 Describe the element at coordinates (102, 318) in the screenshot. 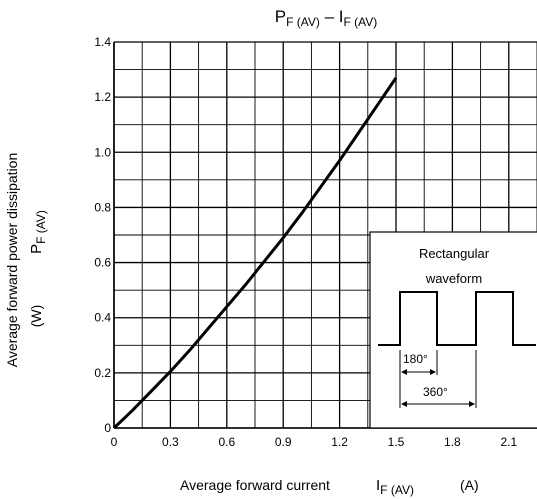

I see `y-tick-label: 0.4` at that location.